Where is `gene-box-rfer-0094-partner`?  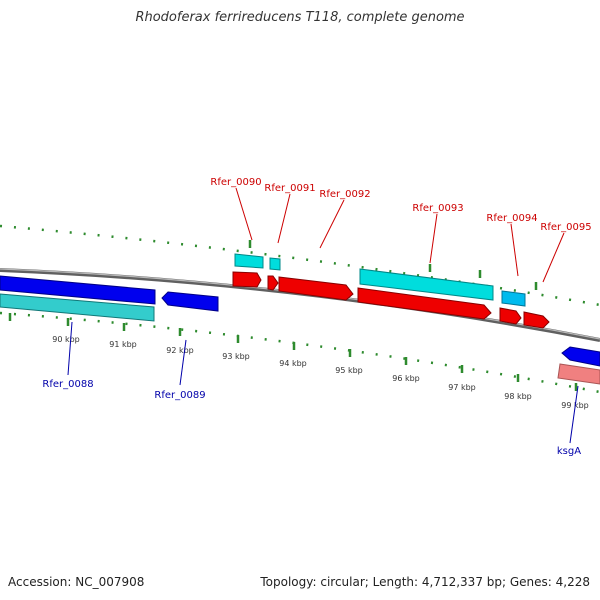
gene-box-rfer-0094-partner is located at coordinates (513, 298).